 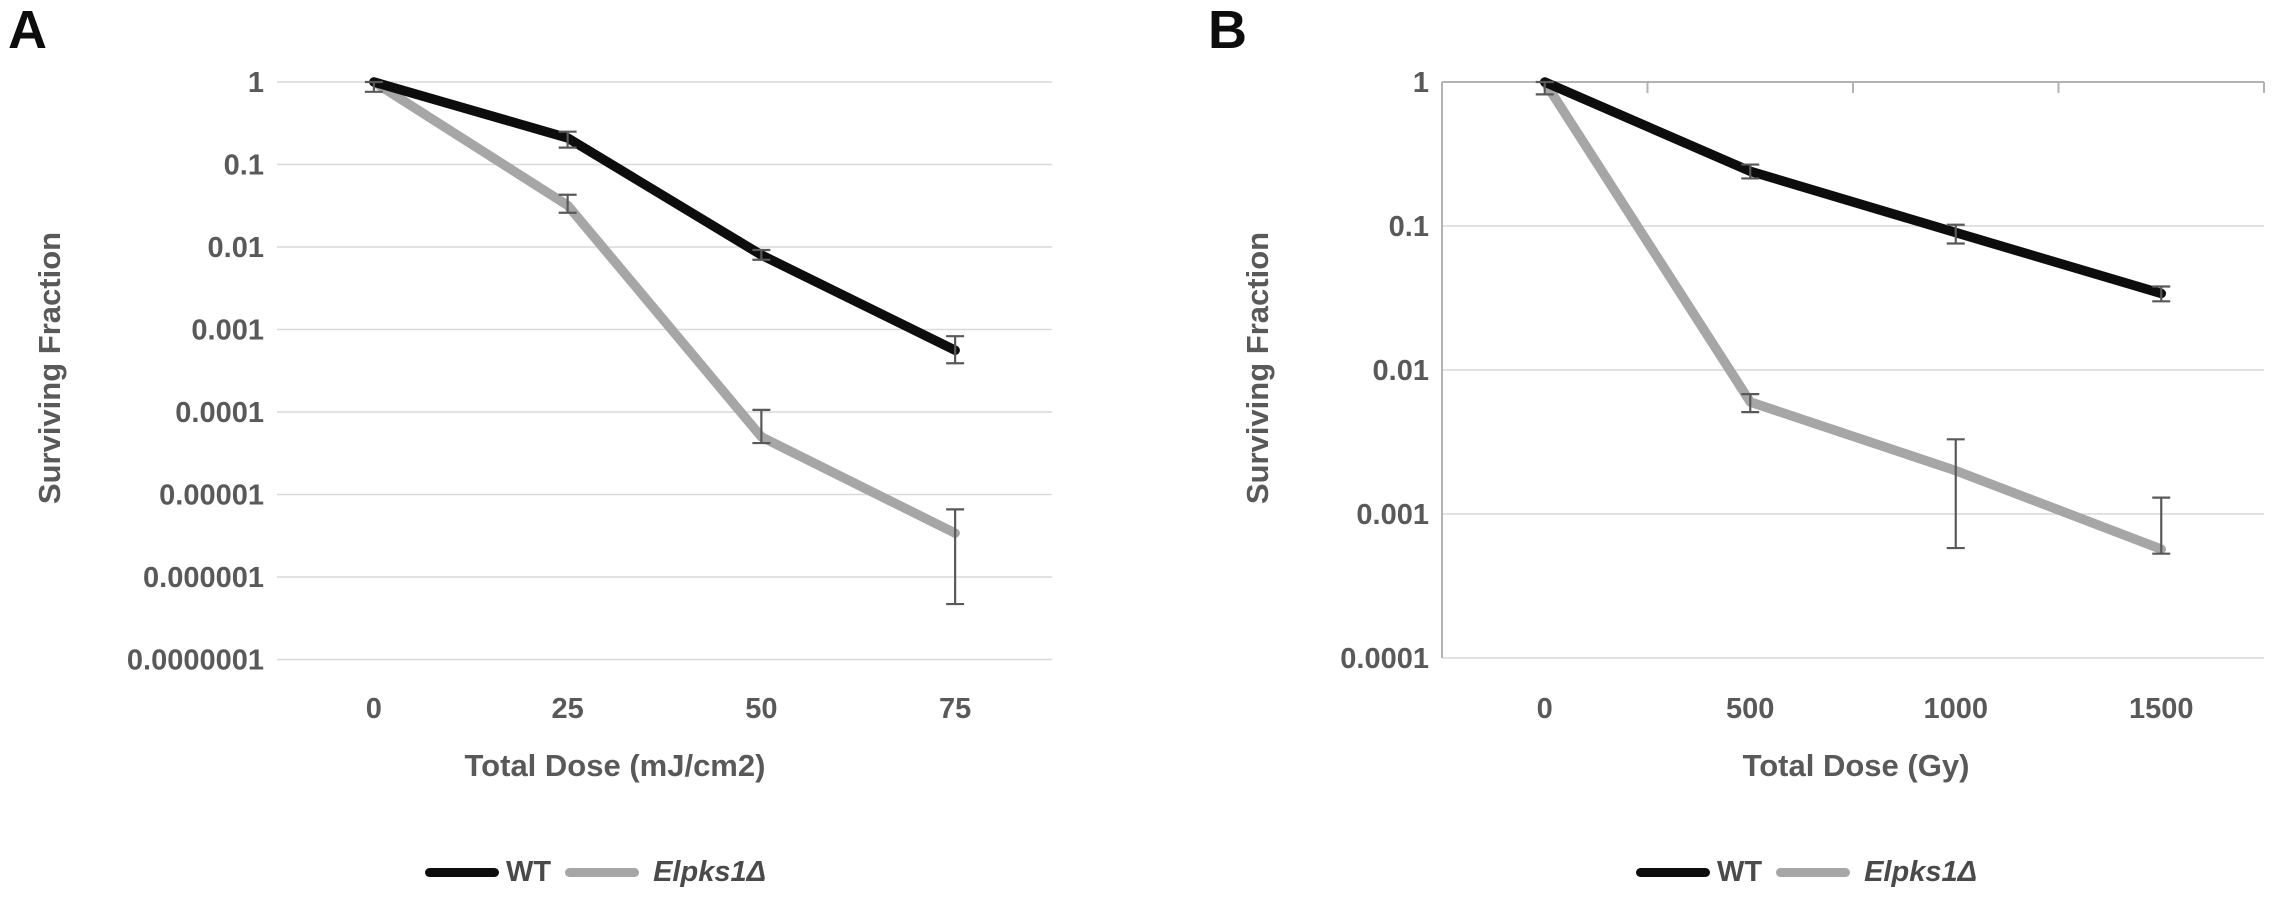 What do you see at coordinates (203, 578) in the screenshot?
I see `y-tick-label: 0.000001` at bounding box center [203, 578].